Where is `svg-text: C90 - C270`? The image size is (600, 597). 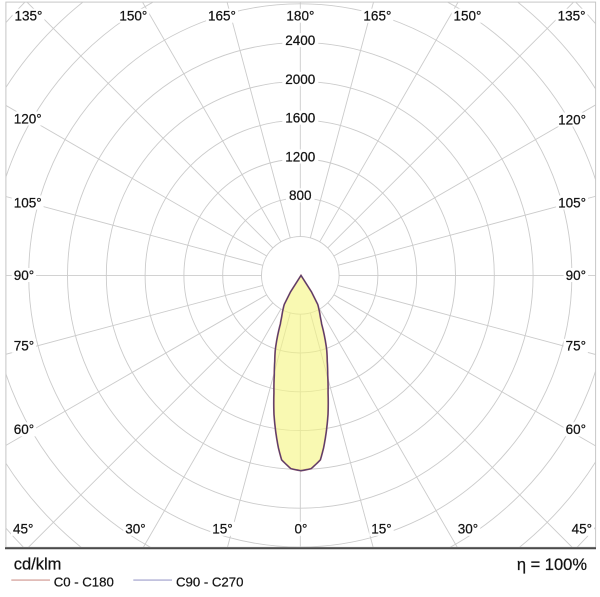
svg-text: C90 - C270 is located at coordinates (209, 581).